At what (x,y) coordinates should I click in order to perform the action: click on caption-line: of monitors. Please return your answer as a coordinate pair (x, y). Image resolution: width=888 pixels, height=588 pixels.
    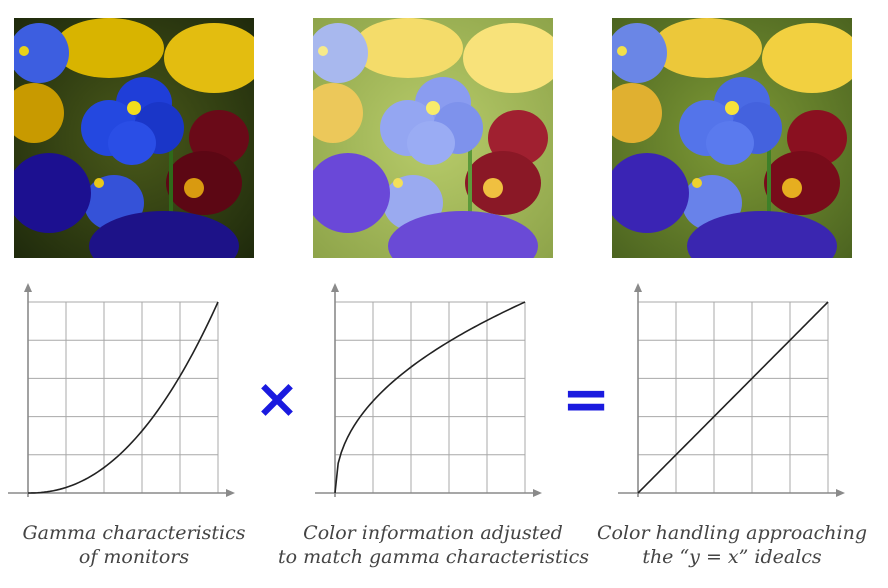
    Looking at the image, I should click on (134, 557).